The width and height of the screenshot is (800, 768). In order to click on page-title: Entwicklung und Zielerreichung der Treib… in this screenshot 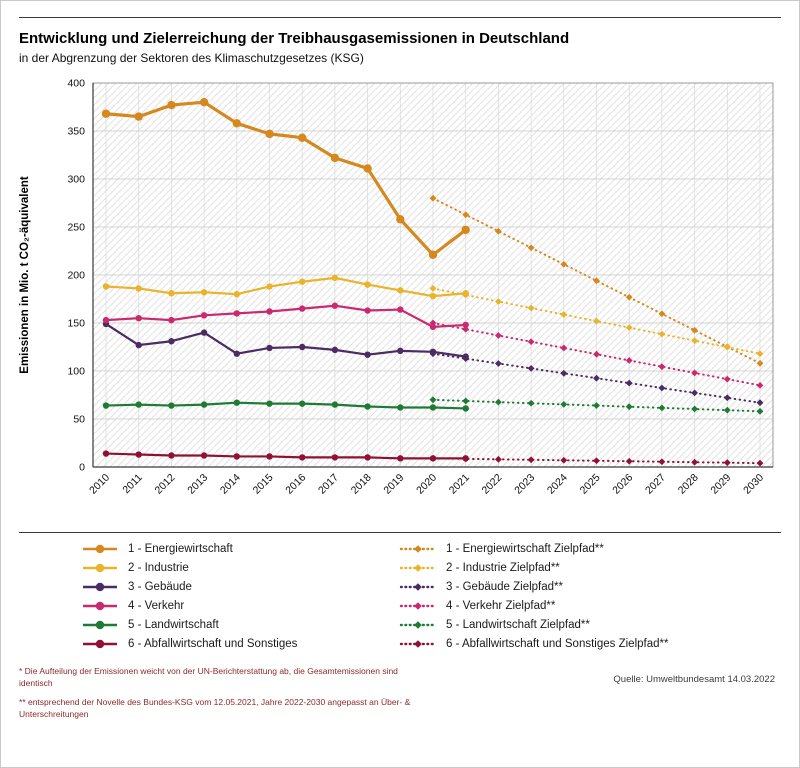, I will do `click(294, 38)`.